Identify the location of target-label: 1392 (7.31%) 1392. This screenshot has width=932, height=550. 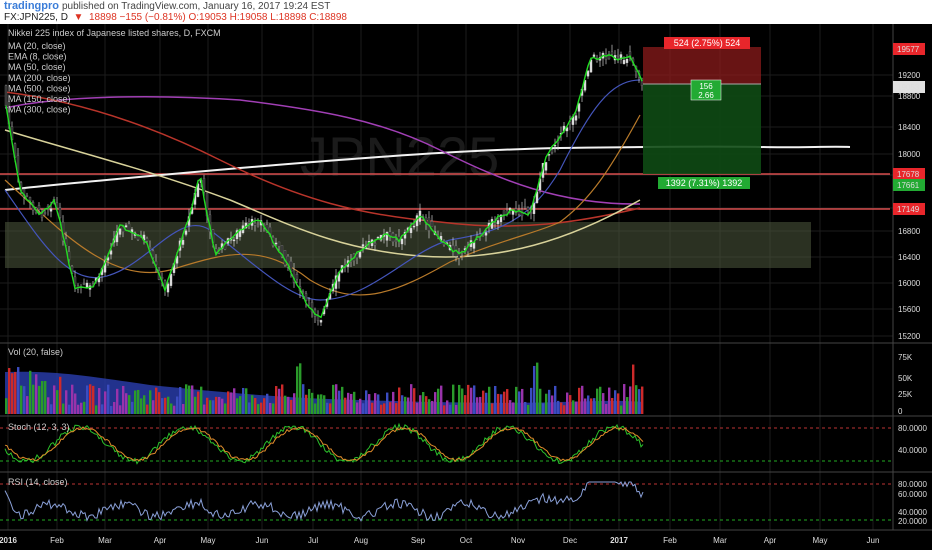
(704, 183).